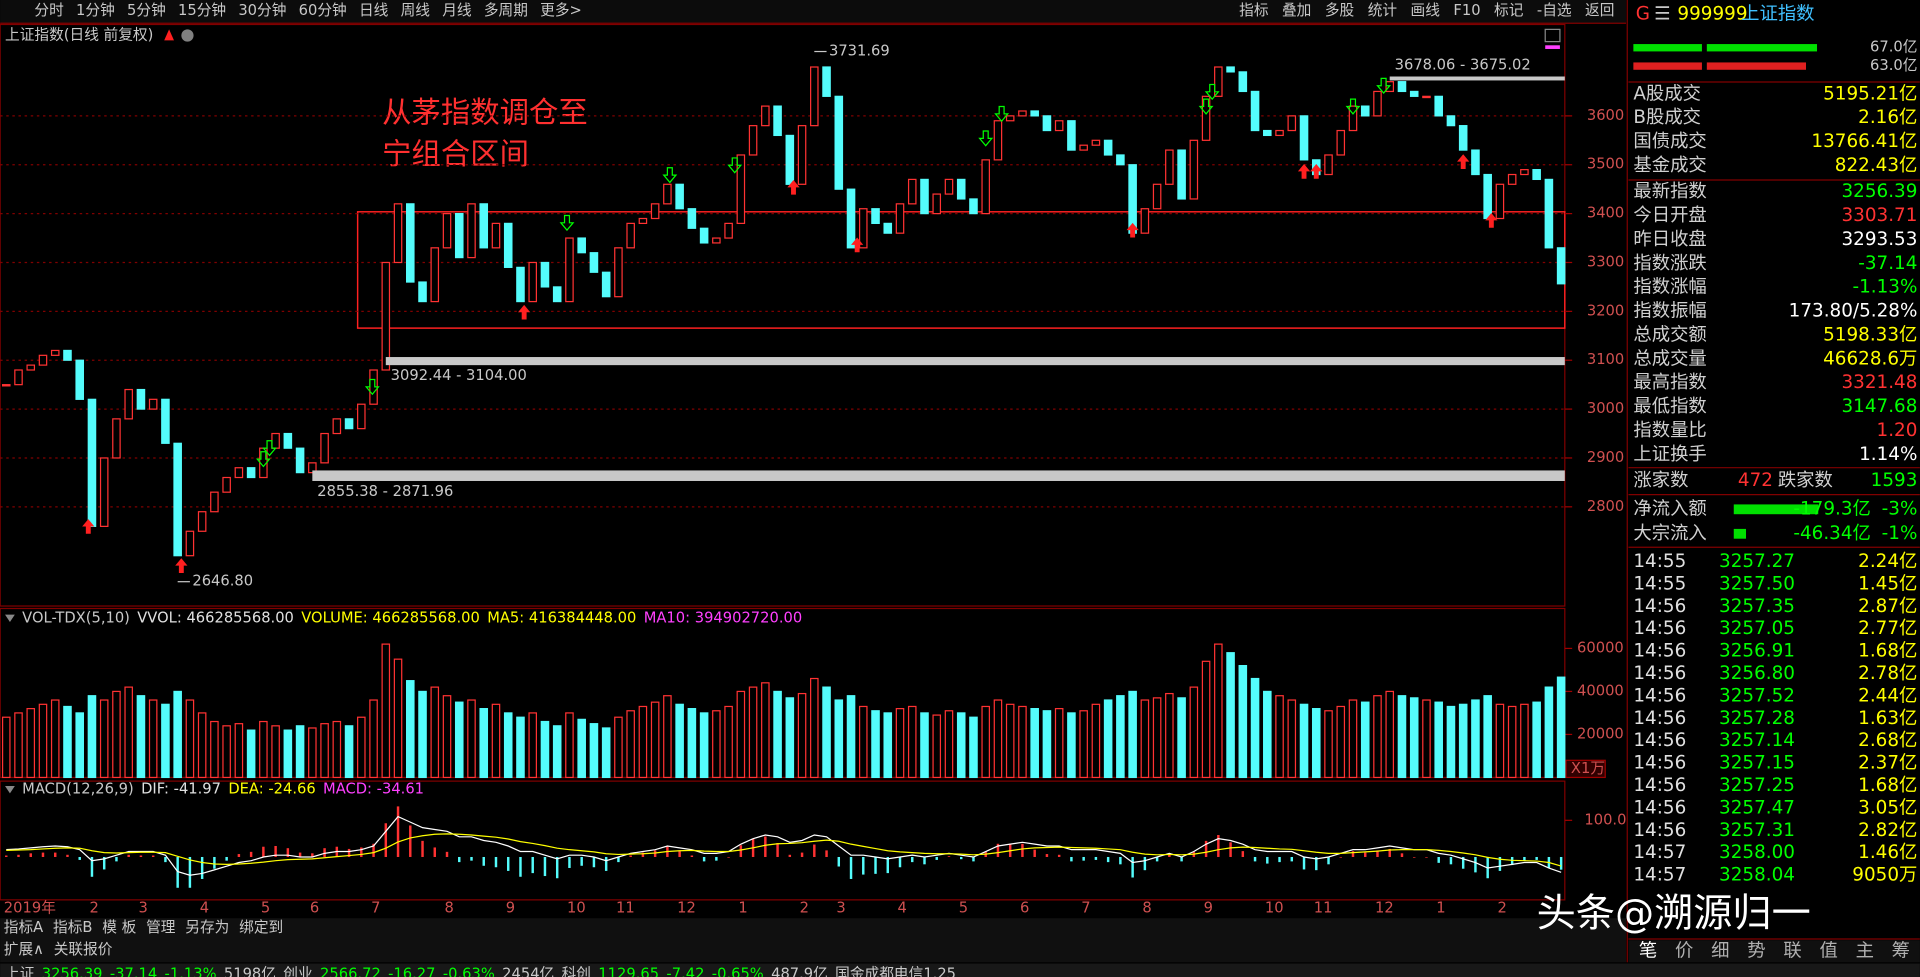 The width and height of the screenshot is (1920, 977). Describe the element at coordinates (1901, 950) in the screenshot. I see `quote-tab: 筹` at that location.